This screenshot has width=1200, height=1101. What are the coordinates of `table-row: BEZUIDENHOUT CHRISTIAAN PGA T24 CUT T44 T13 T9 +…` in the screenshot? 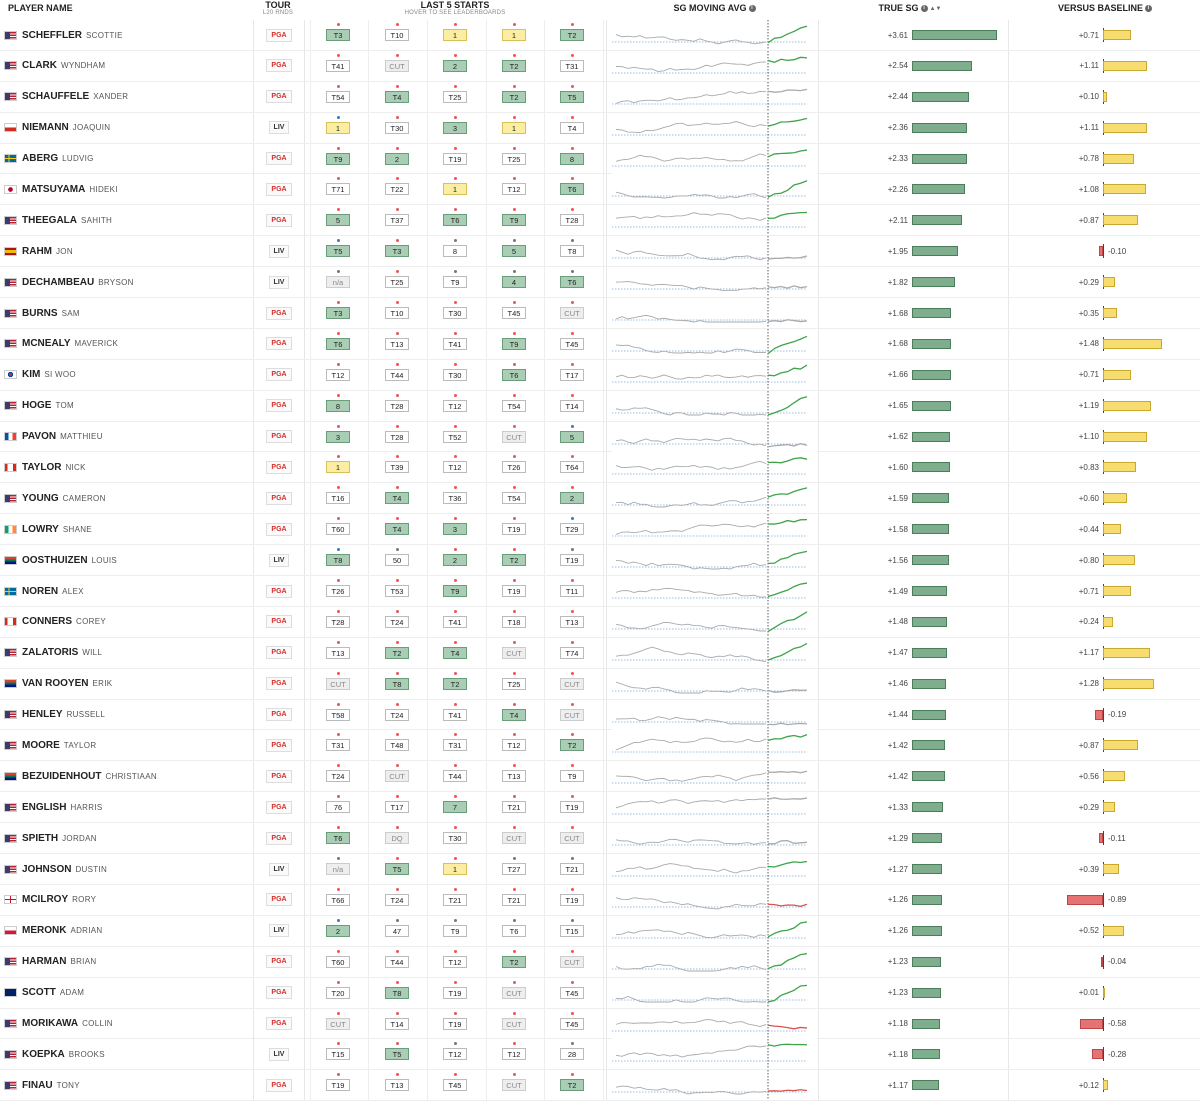 It's located at (600, 777).